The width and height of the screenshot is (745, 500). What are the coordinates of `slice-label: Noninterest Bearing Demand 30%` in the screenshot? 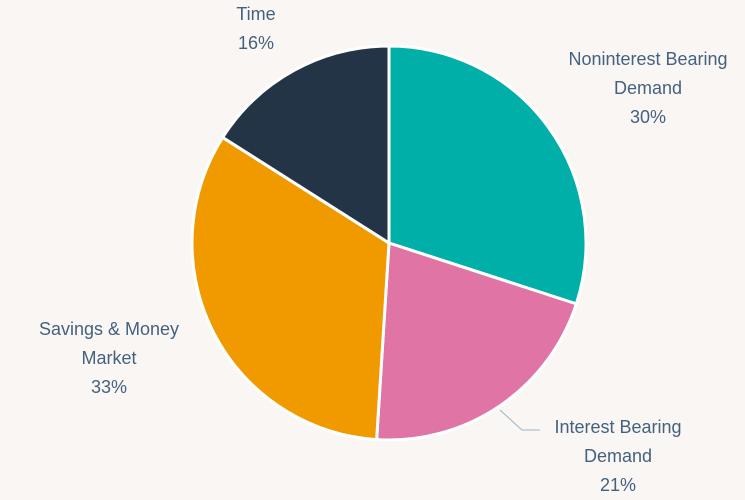 It's located at (648, 88).